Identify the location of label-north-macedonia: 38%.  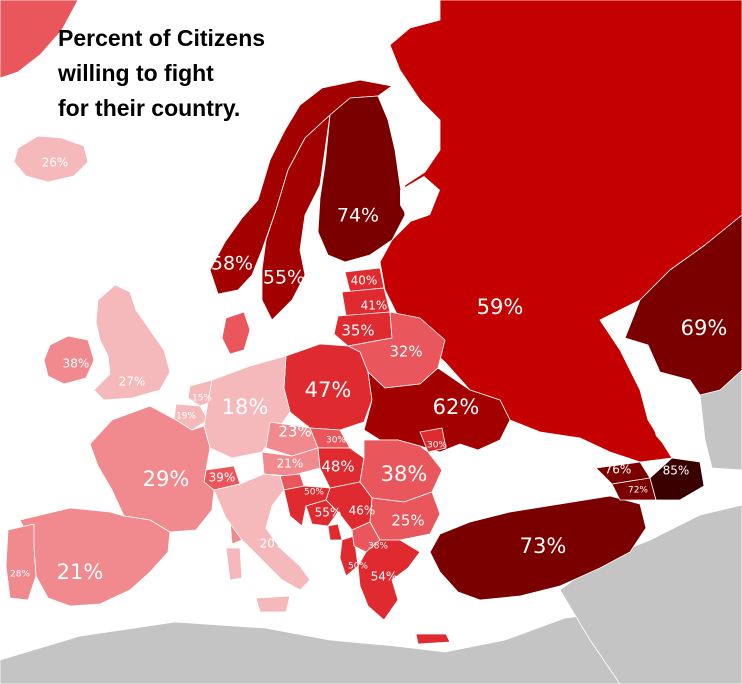
(378, 547).